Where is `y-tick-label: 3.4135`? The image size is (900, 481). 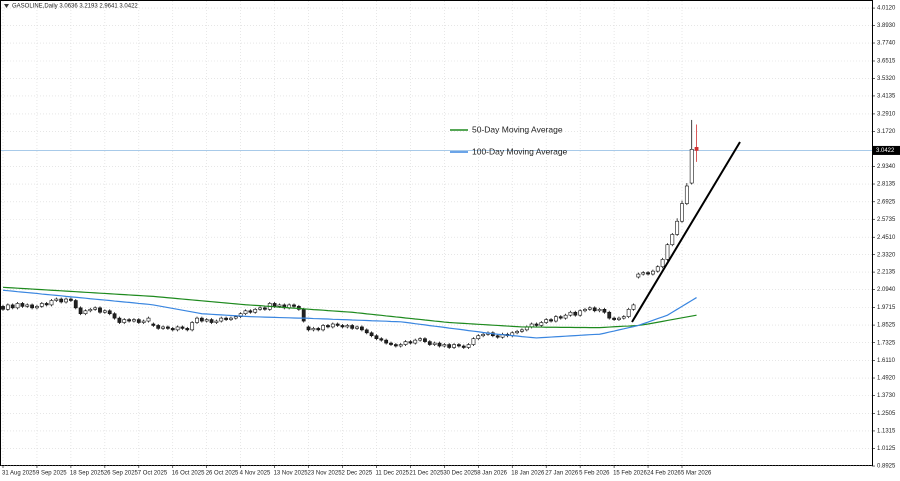
y-tick-label: 3.4135 is located at coordinates (886, 97).